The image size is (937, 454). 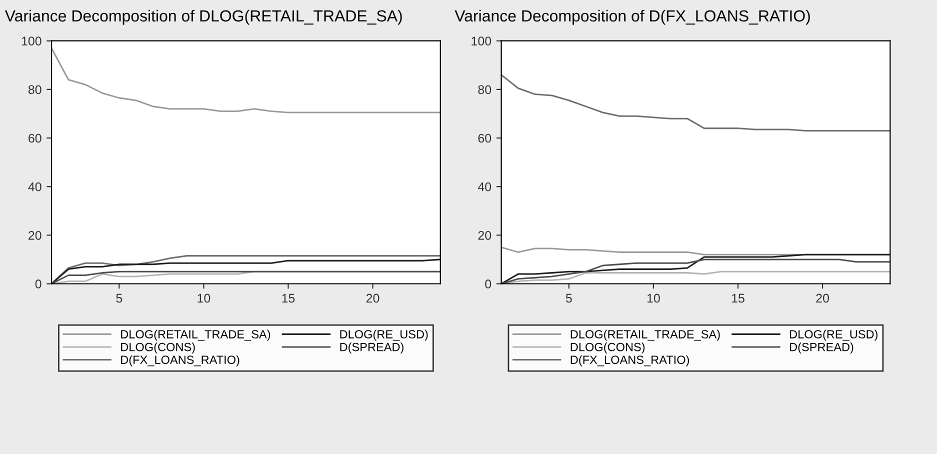 I want to click on chart-title: Variance Decomposition of DLOG(RETAIL_TRADE_SA), so click(x=203, y=17).